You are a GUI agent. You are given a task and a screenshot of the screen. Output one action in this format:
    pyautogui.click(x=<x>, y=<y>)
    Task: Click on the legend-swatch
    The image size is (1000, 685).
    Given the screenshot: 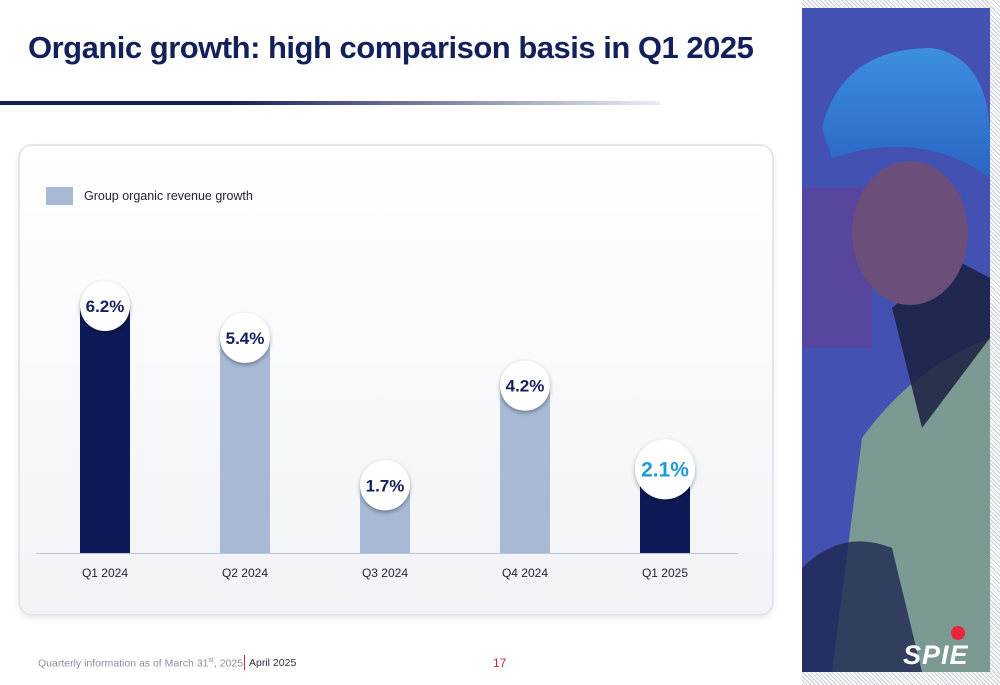 What is the action you would take?
    pyautogui.click(x=59, y=196)
    